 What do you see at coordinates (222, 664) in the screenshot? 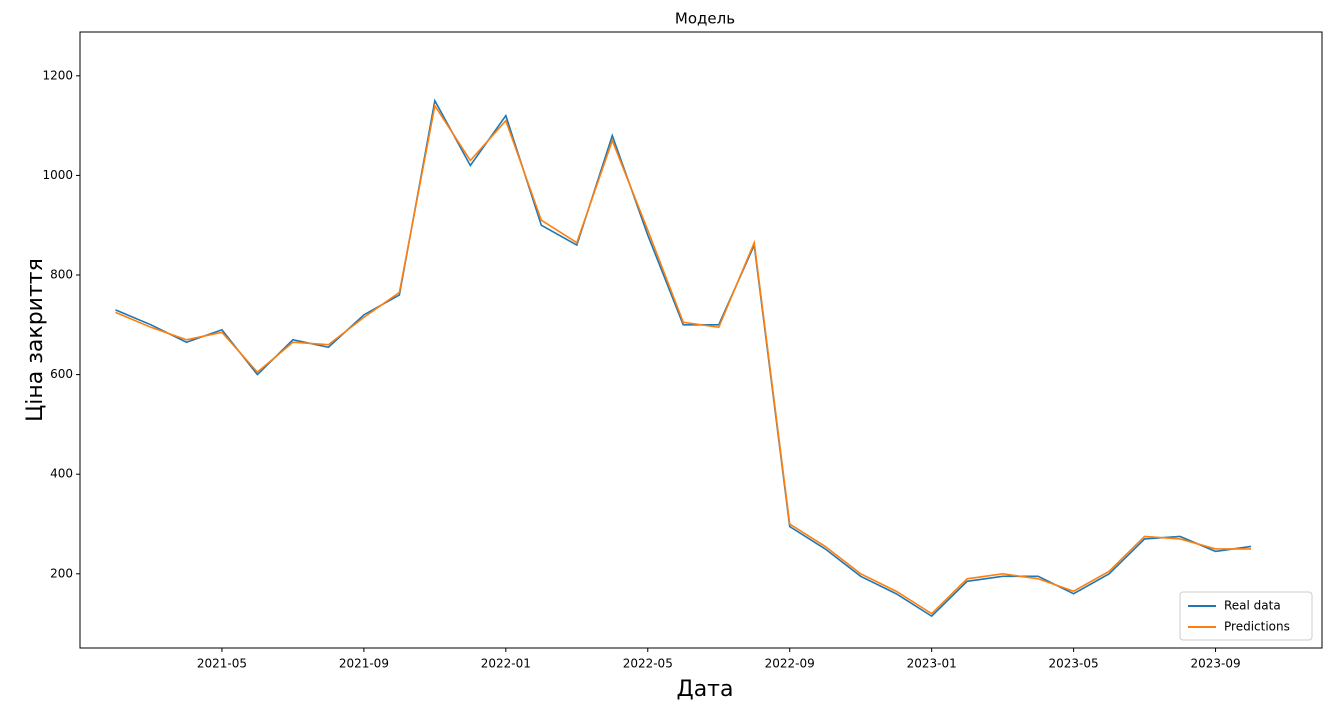
I see `x-tick-label: 2021-05` at bounding box center [222, 664].